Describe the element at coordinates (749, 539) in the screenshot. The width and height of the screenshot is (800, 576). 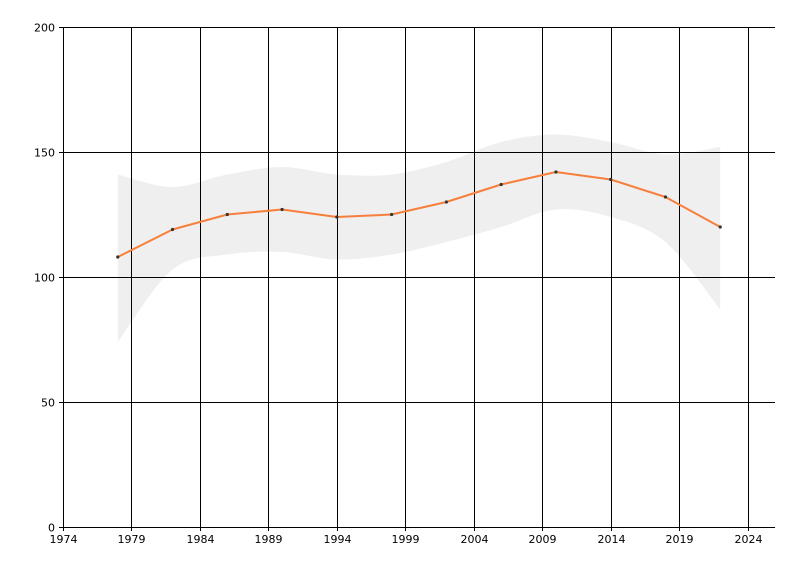
I see `x-tick-label: 2024` at that location.